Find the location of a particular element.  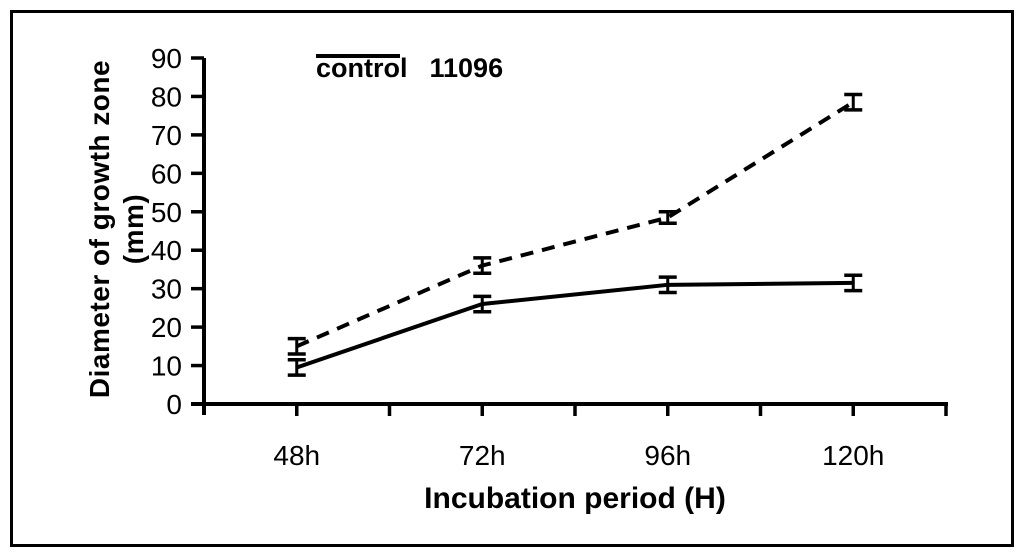

y-tick-label: 20 is located at coordinates (166, 327).